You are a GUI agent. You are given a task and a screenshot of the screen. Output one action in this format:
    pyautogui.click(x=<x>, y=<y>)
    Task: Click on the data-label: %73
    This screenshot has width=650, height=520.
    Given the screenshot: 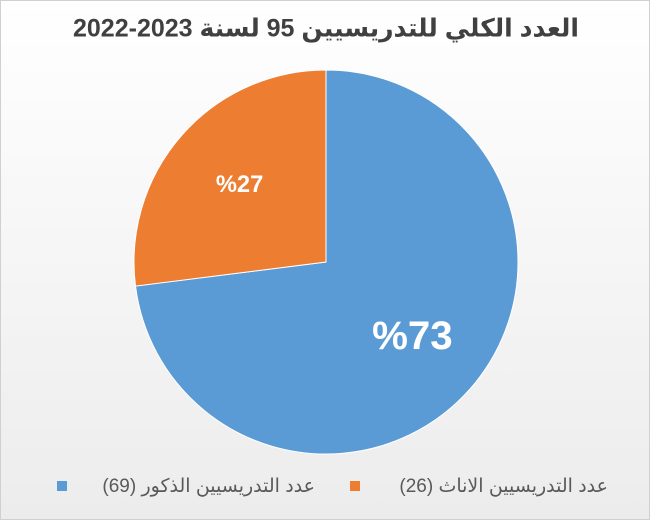 What is the action you would take?
    pyautogui.click(x=412, y=335)
    